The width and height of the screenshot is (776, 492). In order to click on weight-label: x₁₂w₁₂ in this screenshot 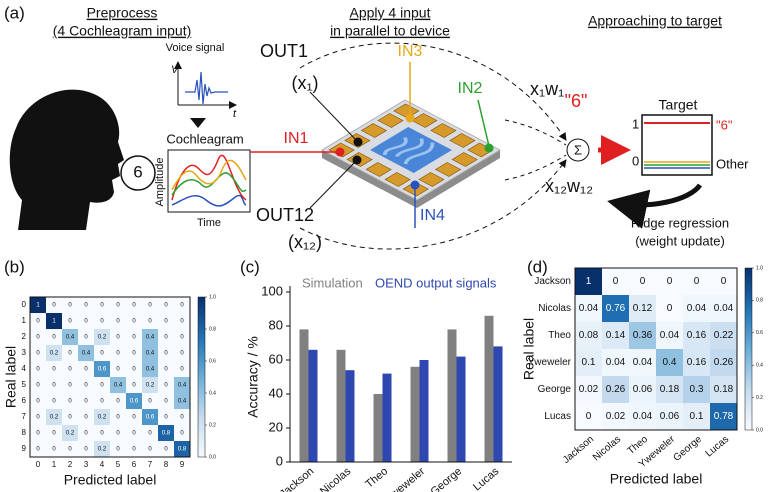, I will do `click(569, 186)`.